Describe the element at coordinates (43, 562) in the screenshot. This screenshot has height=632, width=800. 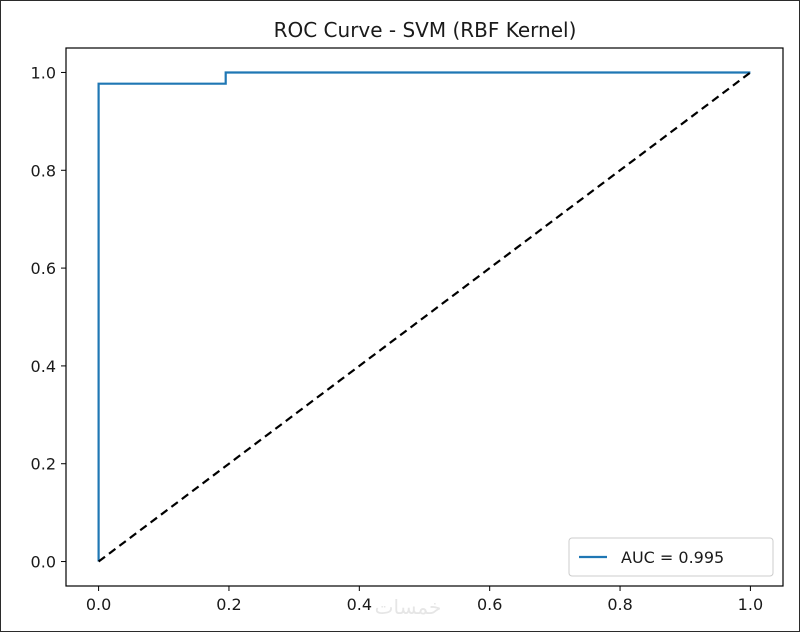
I see `y-tick-label: 0.0` at that location.